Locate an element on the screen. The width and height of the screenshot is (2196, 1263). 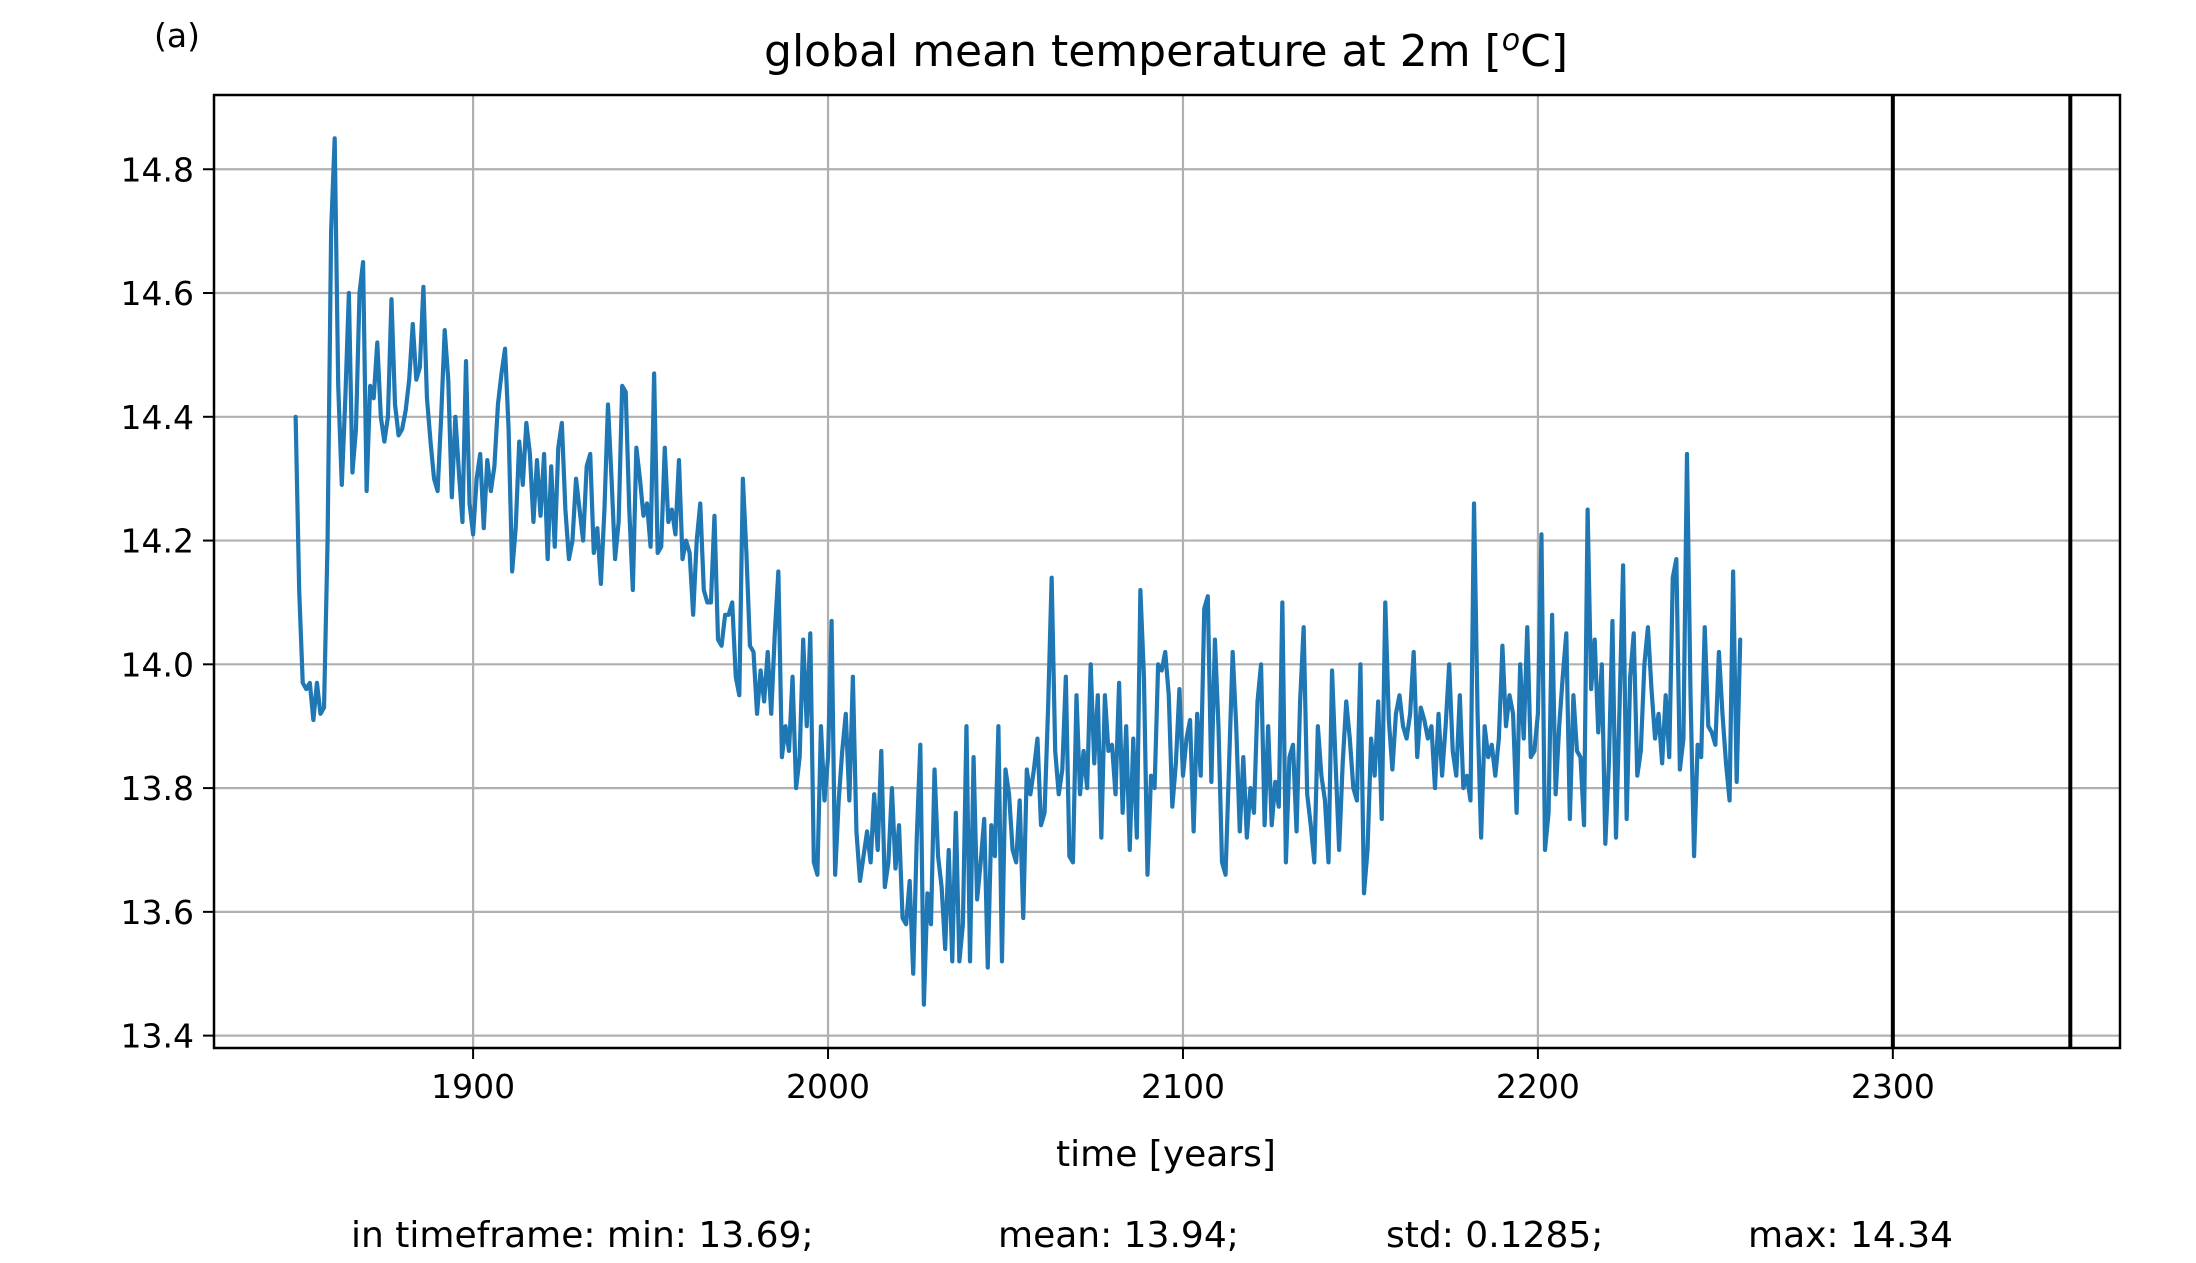
stats-mean: mean: 13.94; is located at coordinates (1118, 1235).